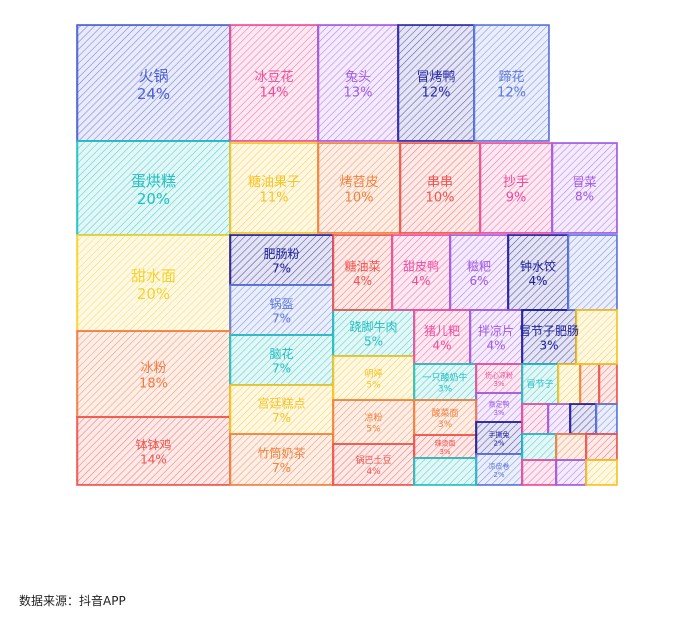 Image resolution: width=694 pixels, height=623 pixels. What do you see at coordinates (511, 77) in the screenshot?
I see `cell-name-label: 蹄花` at bounding box center [511, 77].